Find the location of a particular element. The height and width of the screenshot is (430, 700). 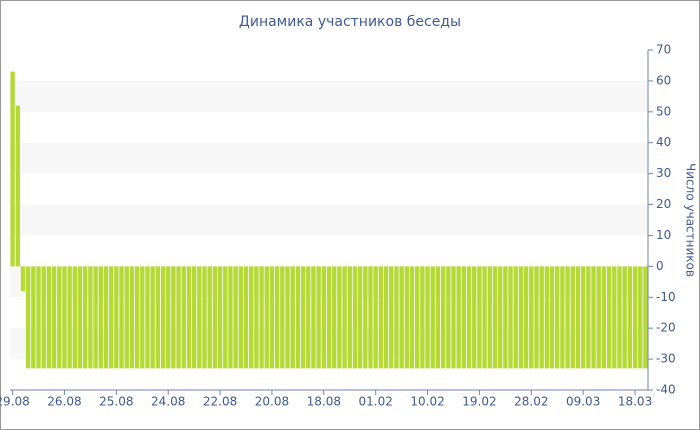

x-tick-label: 10.02 is located at coordinates (427, 402).